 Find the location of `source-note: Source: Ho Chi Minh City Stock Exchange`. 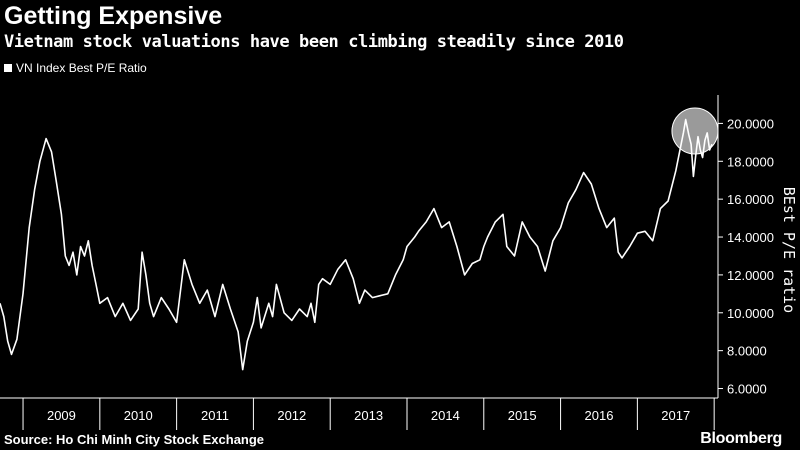

source-note: Source: Ho Chi Minh City Stock Exchange is located at coordinates (134, 439).